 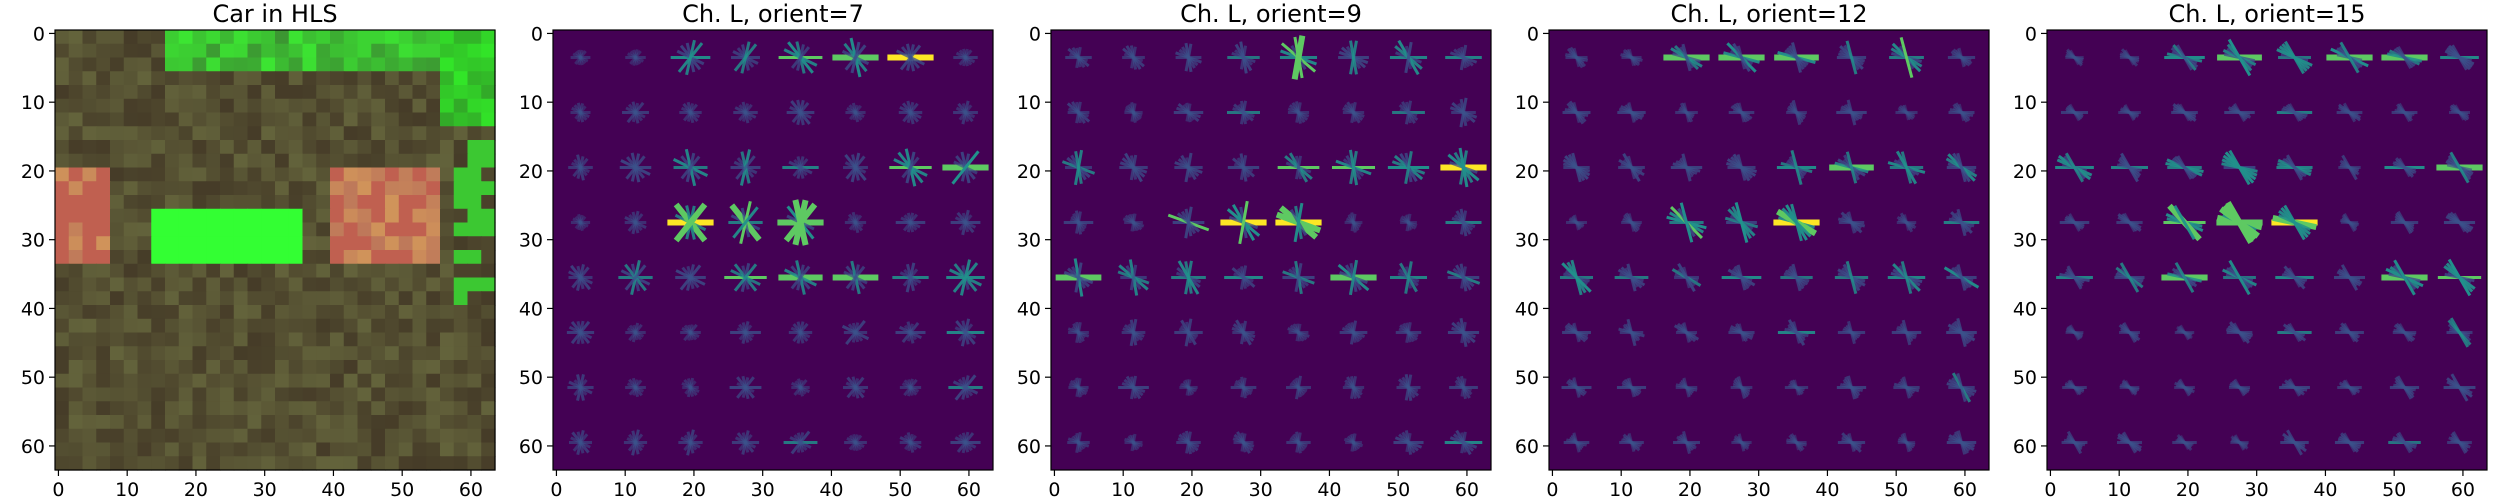 What do you see at coordinates (2050, 489) in the screenshot?
I see `x-tick-label: 0` at bounding box center [2050, 489].